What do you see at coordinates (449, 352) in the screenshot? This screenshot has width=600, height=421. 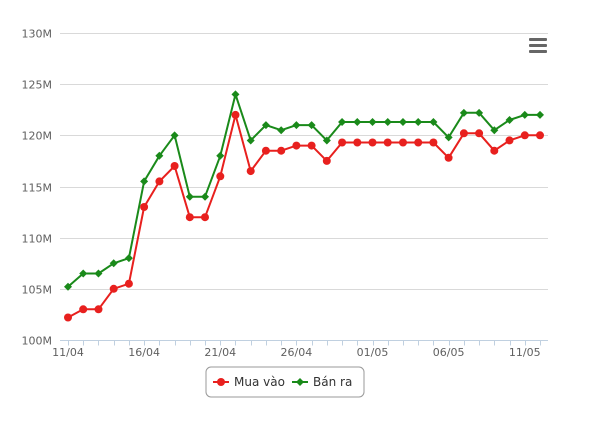 I see `x-tick-label: 06/05` at bounding box center [449, 352].